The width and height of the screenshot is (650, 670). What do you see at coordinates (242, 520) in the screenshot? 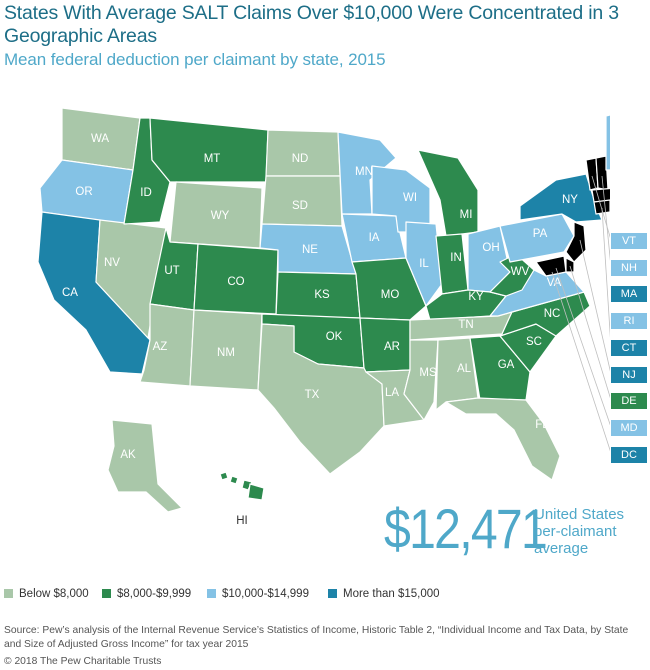
I see `label-HI: HI` at bounding box center [242, 520].